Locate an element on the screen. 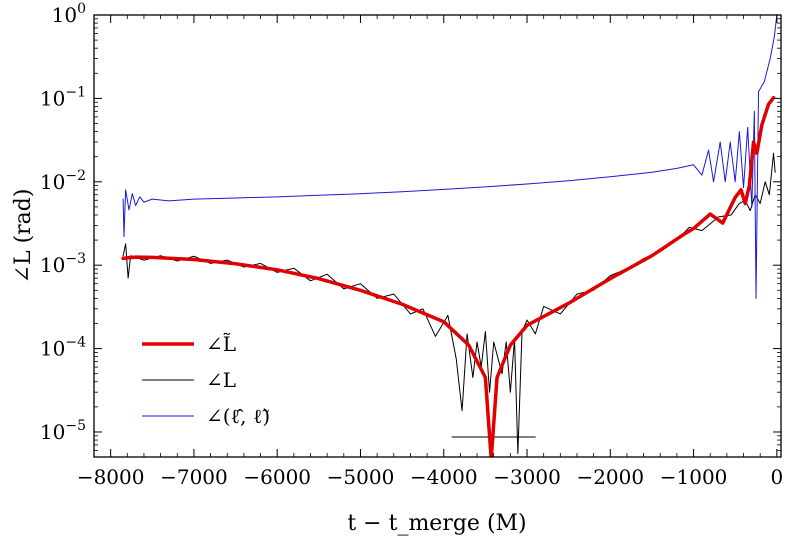  y-tick-label: 10⁻⁵ is located at coordinates (63, 431).